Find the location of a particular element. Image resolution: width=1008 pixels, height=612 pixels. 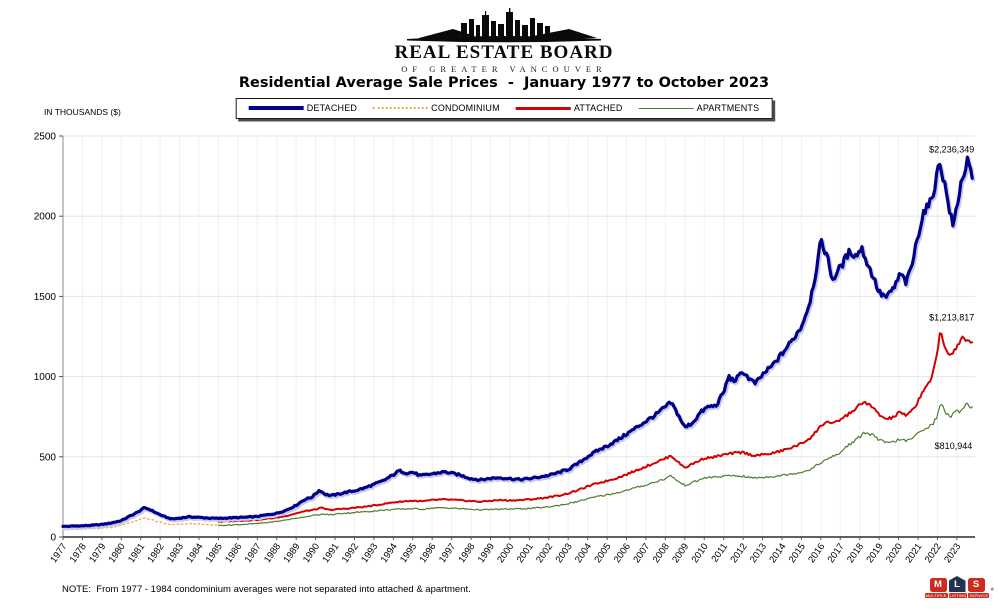

x-tick-label-2023: 2023 is located at coordinates (952, 553).